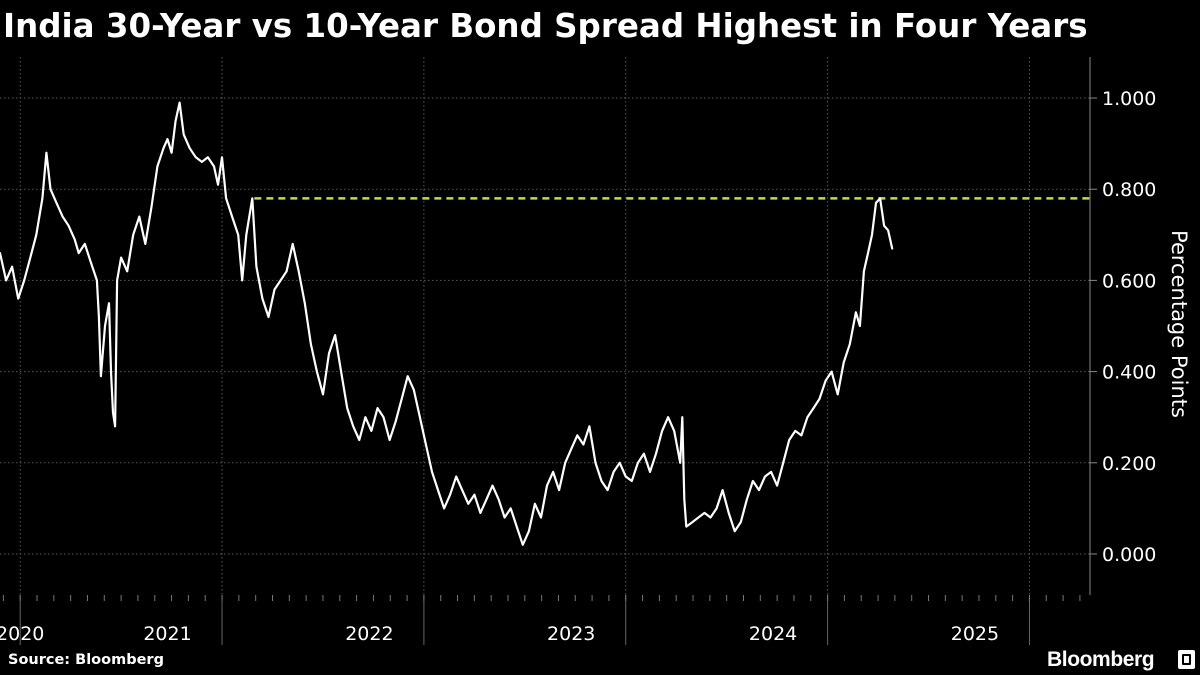 The width and height of the screenshot is (1200, 675). I want to click on y-axis: 0.000 0.200 0.400 0.600 0.800 1.000, so click(1122, 326).